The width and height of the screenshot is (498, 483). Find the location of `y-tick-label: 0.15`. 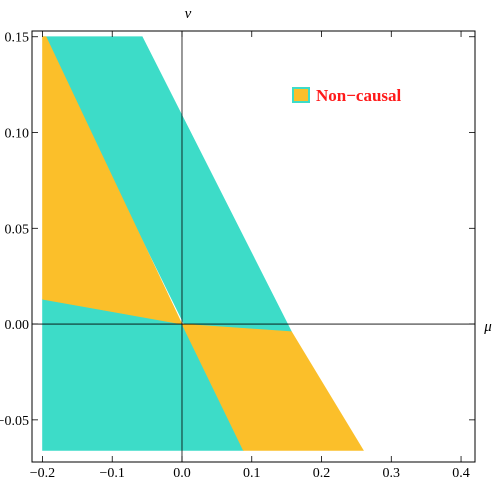

y-tick-label: 0.15 is located at coordinates (17, 38).